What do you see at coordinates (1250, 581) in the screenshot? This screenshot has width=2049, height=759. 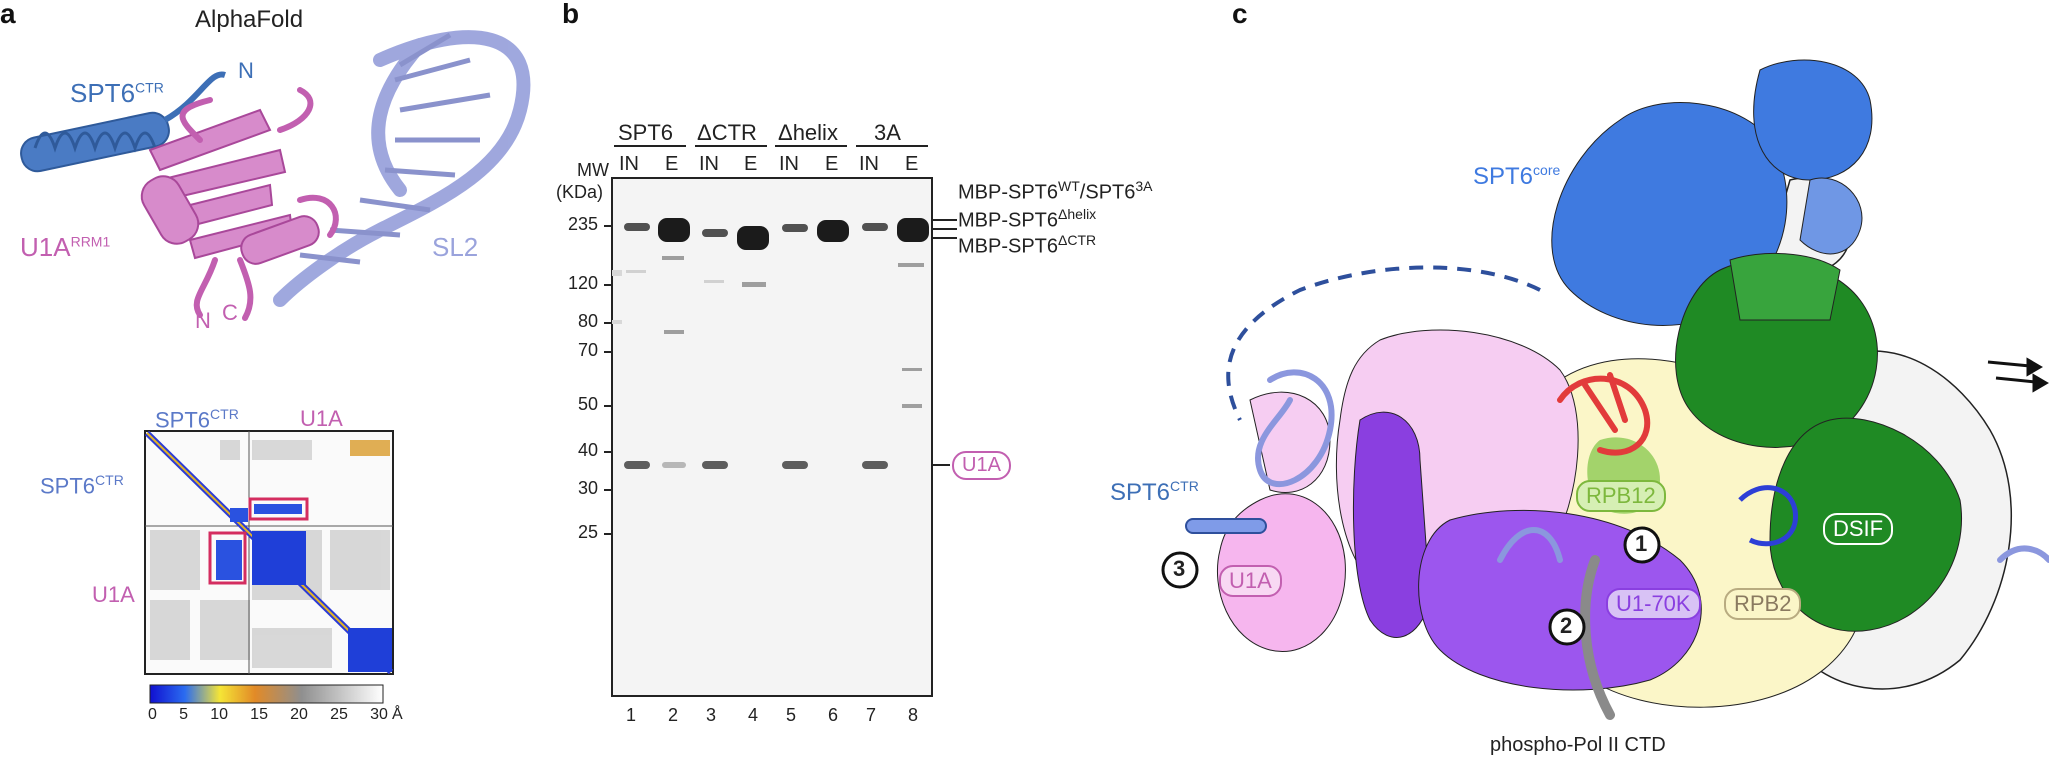 I see `u1a-label-c: U1A` at bounding box center [1250, 581].